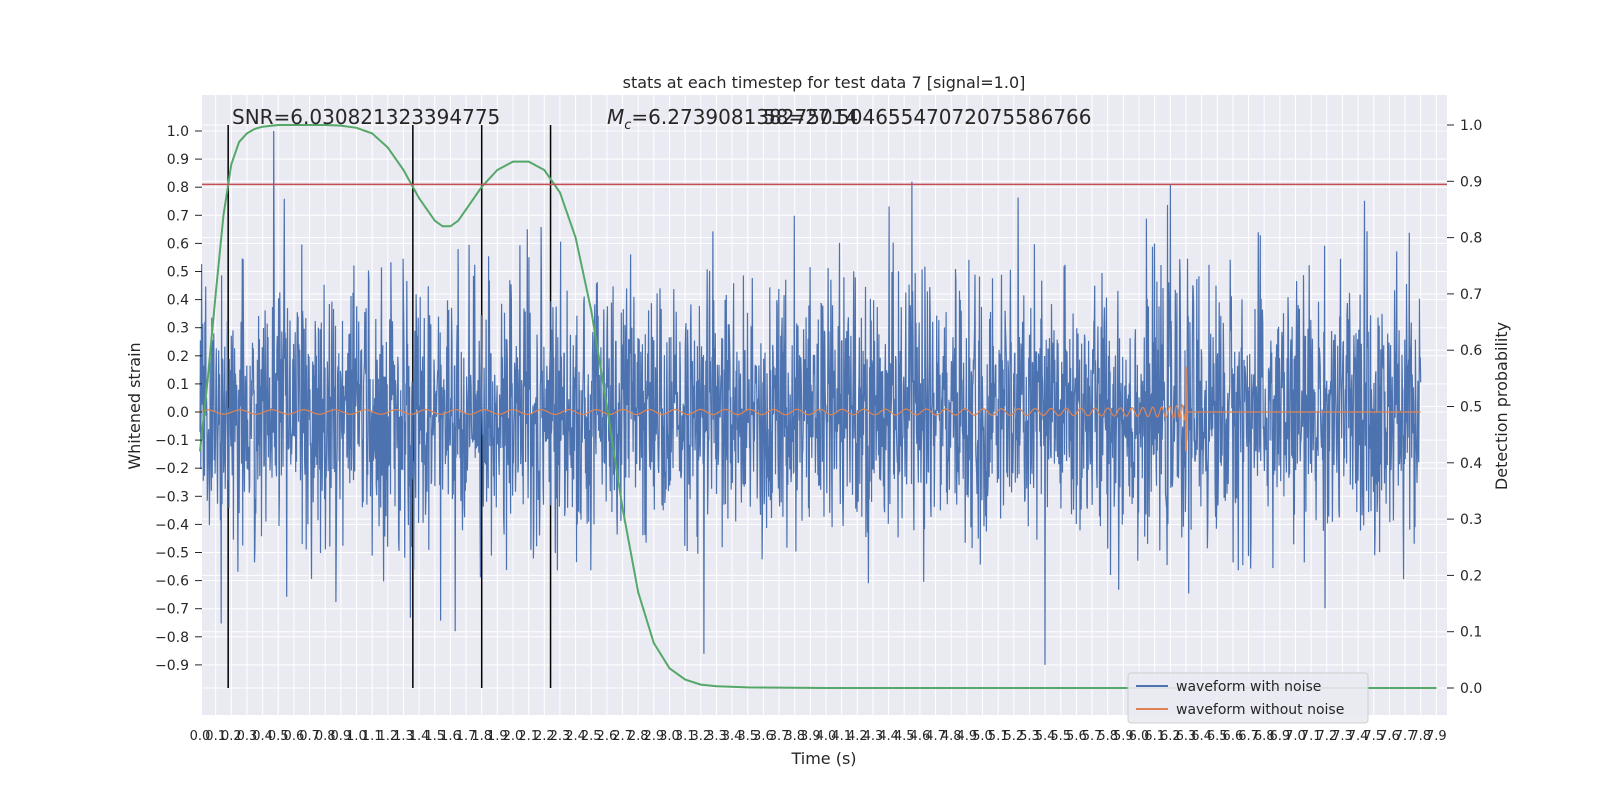 The image size is (1600, 800). Describe the element at coordinates (1013, 736) in the screenshot. I see `x-tick-label: 5.2` at that location.